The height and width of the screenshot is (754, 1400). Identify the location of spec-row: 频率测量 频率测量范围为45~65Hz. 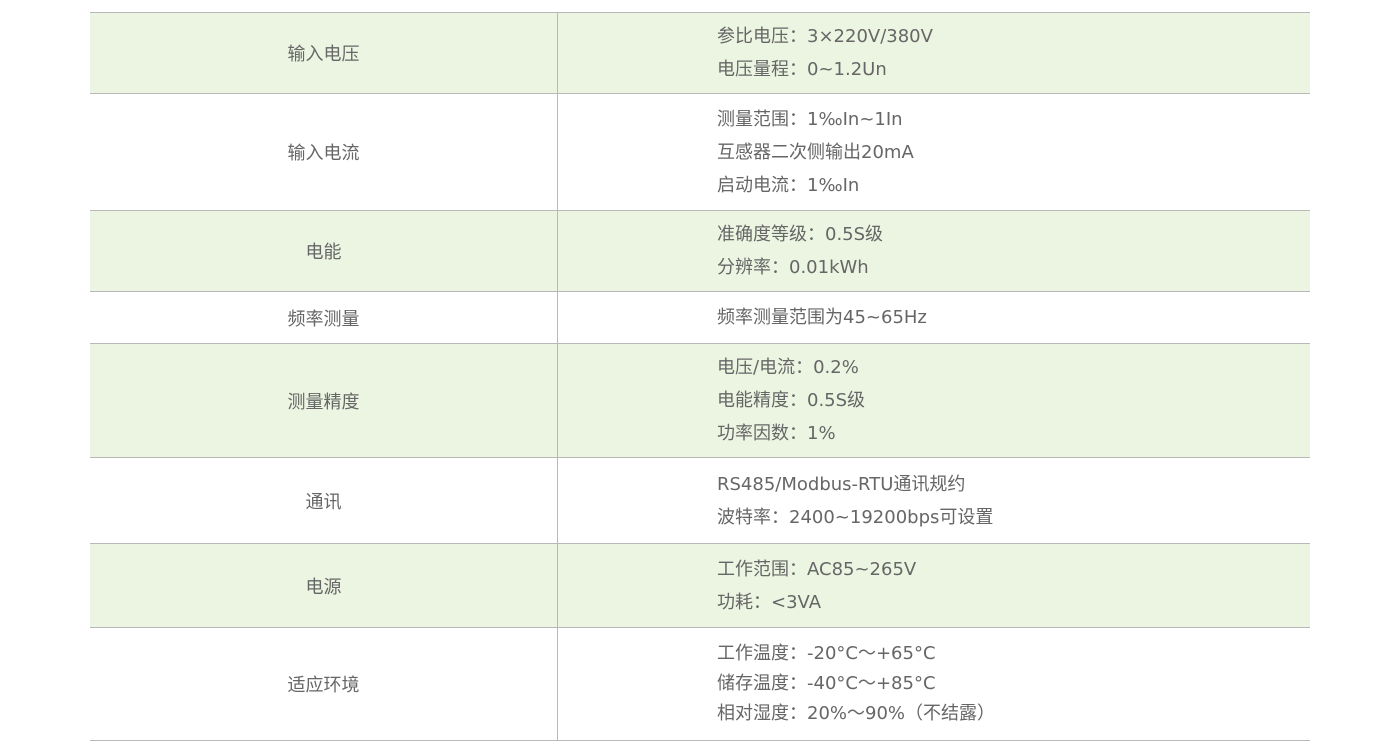
(700, 317).